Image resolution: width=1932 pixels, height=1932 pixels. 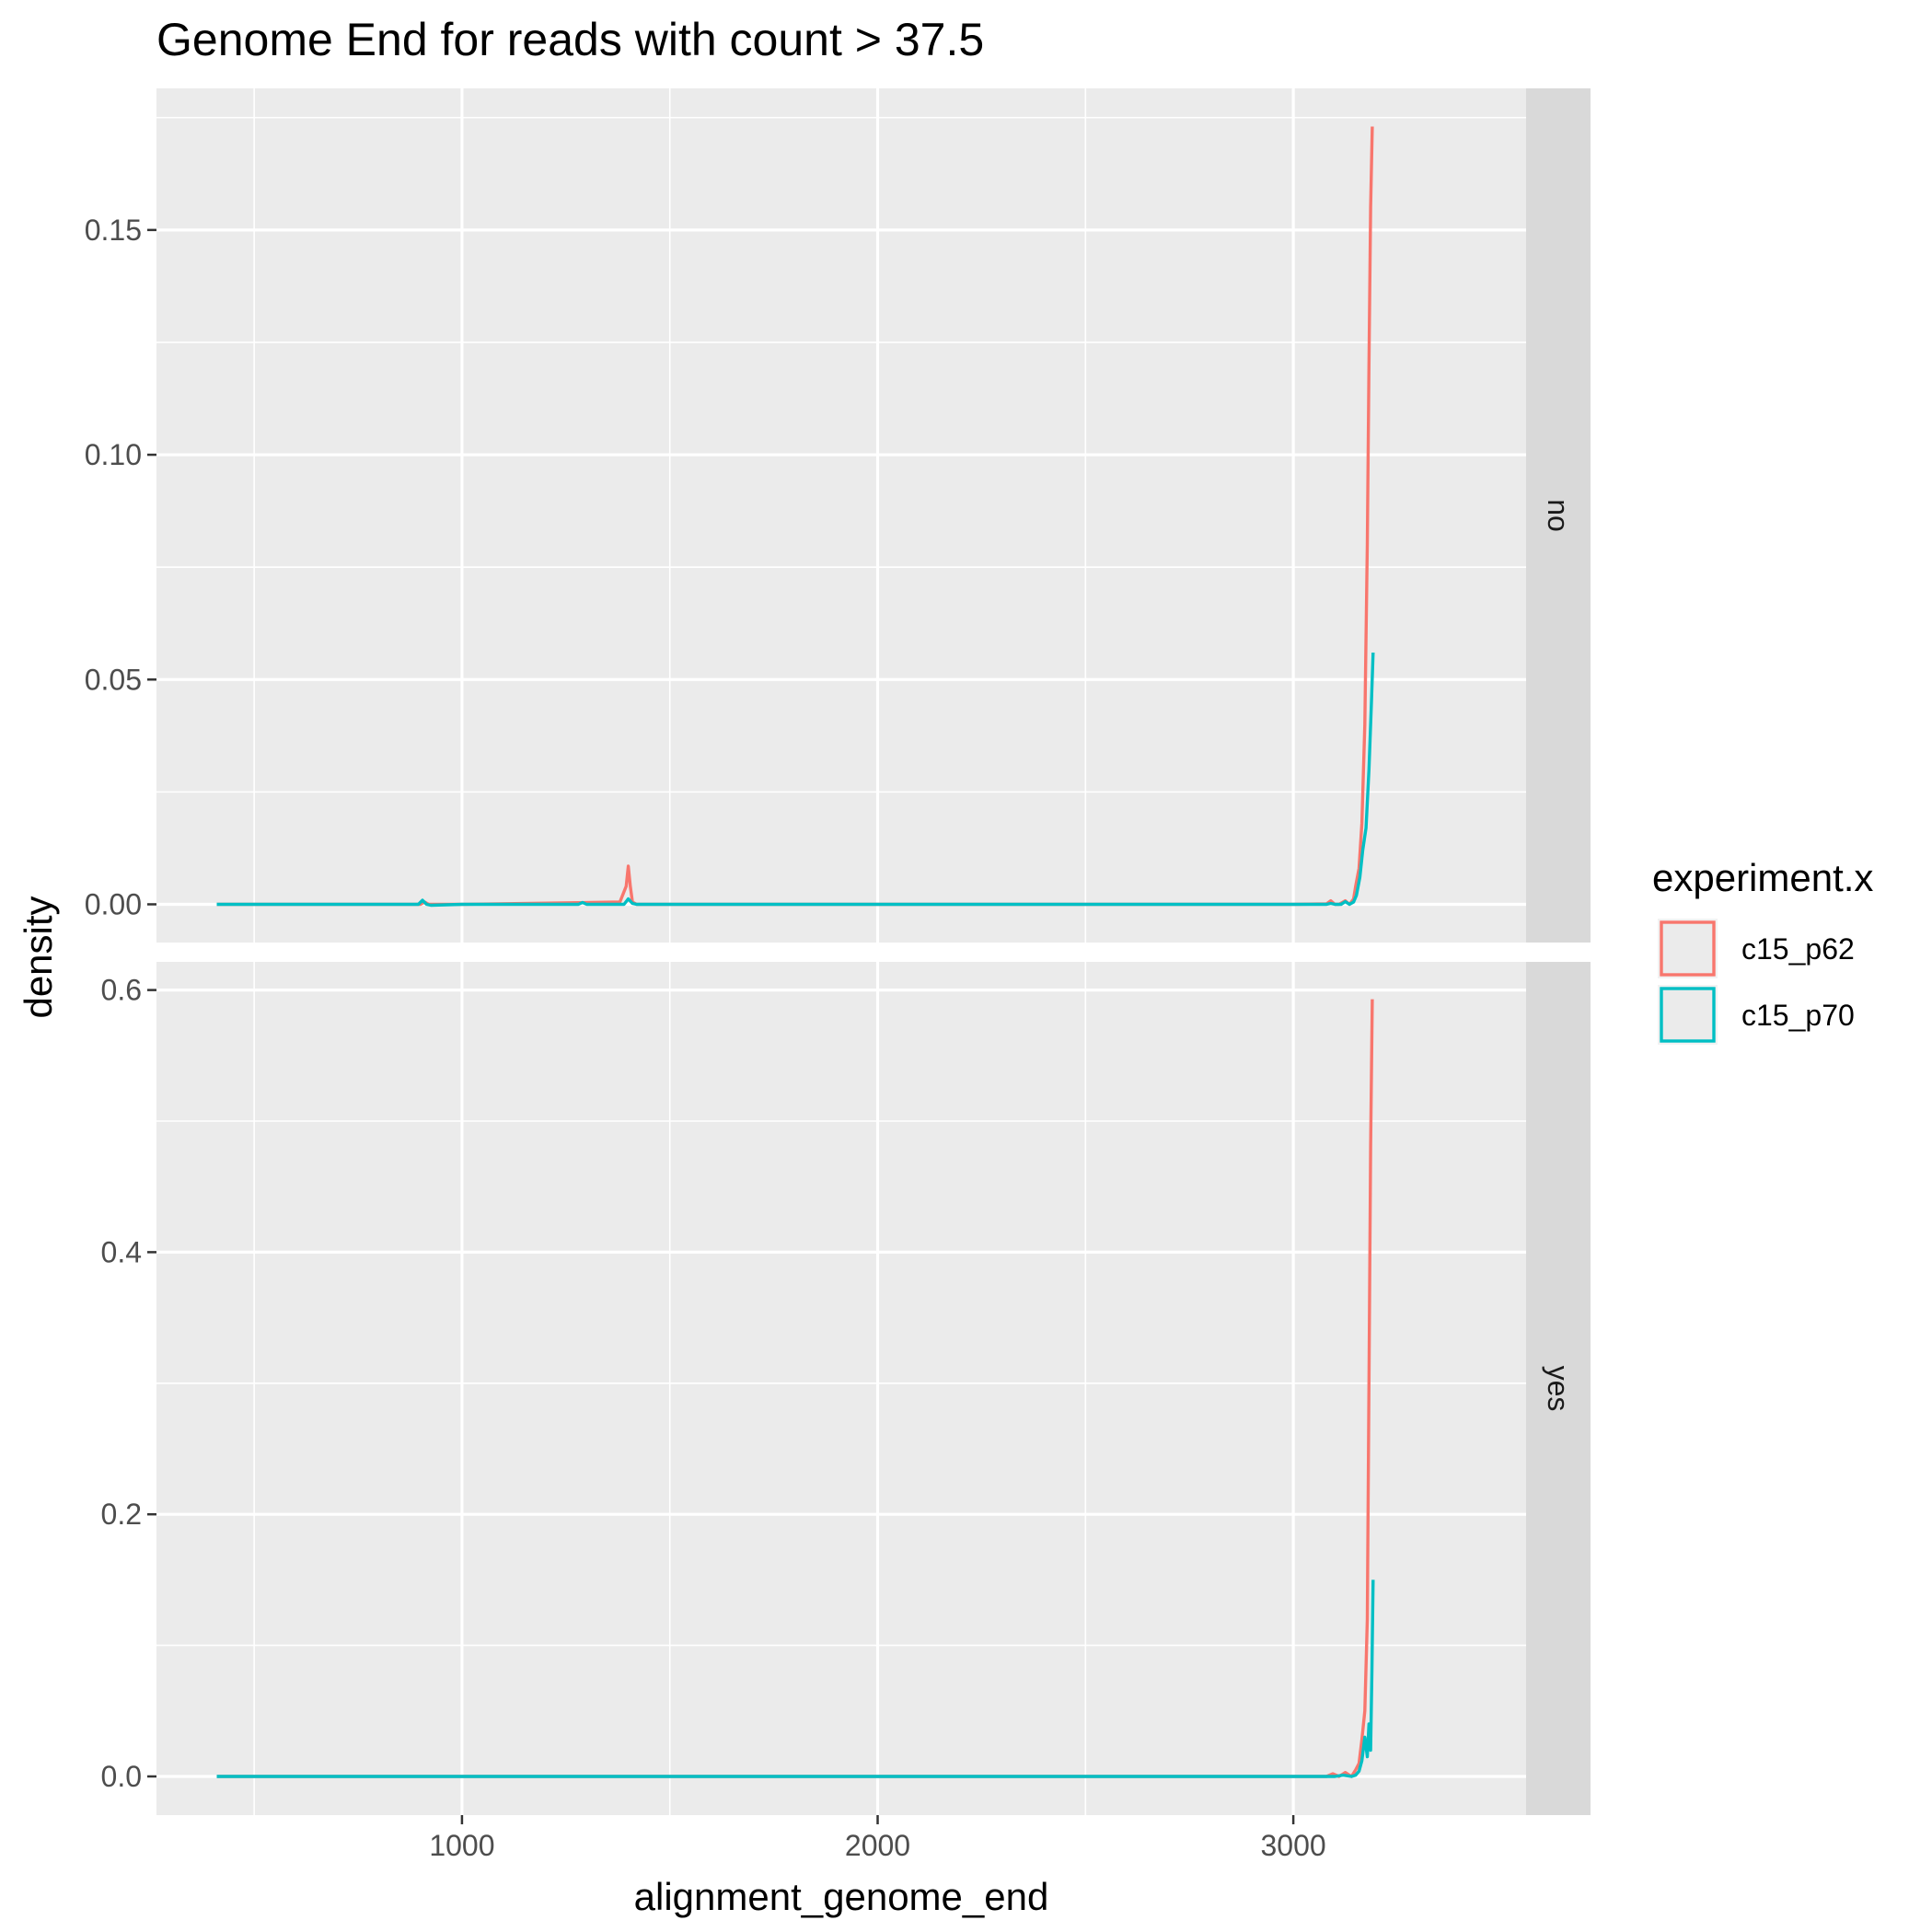 I want to click on facet-strip-label: yes, so click(x=1559, y=1389).